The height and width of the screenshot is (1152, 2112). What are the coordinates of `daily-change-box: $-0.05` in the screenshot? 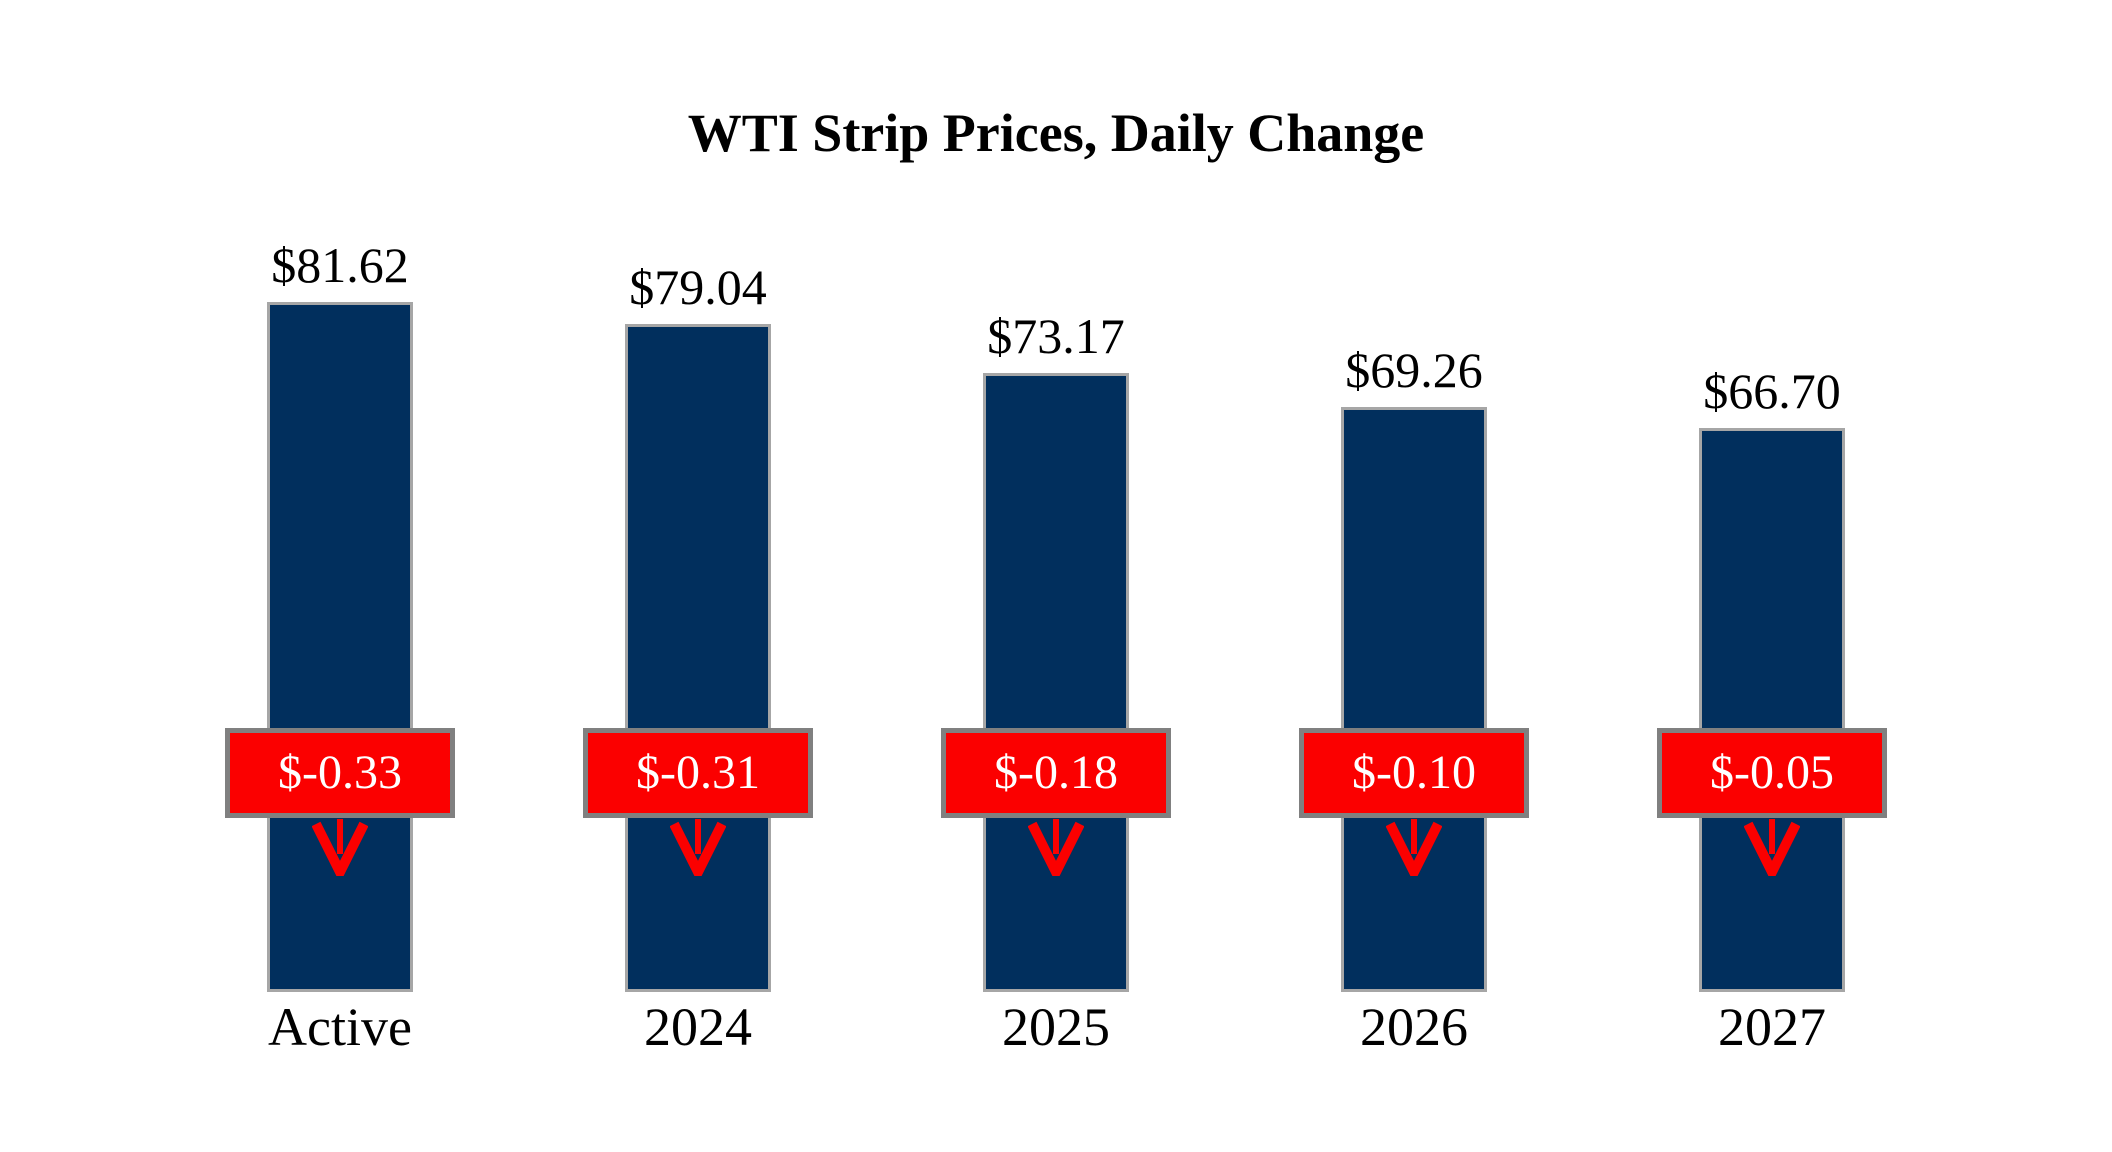 It's located at (1772, 773).